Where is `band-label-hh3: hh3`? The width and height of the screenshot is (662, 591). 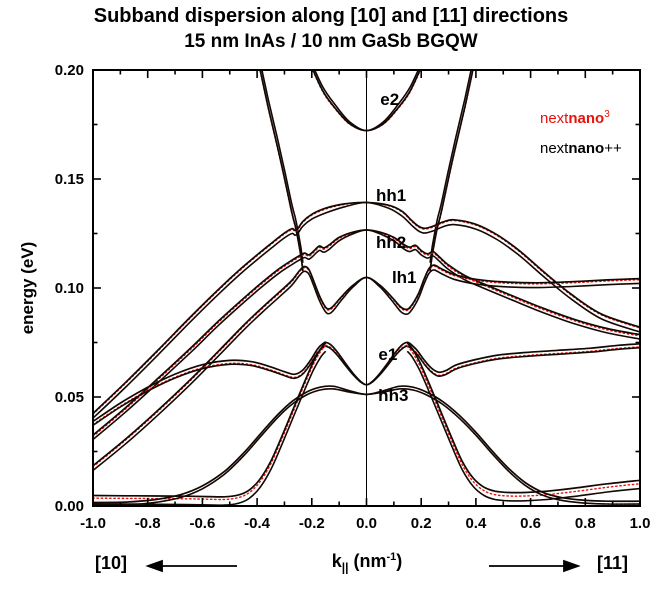
band-label-hh3: hh3 is located at coordinates (393, 395).